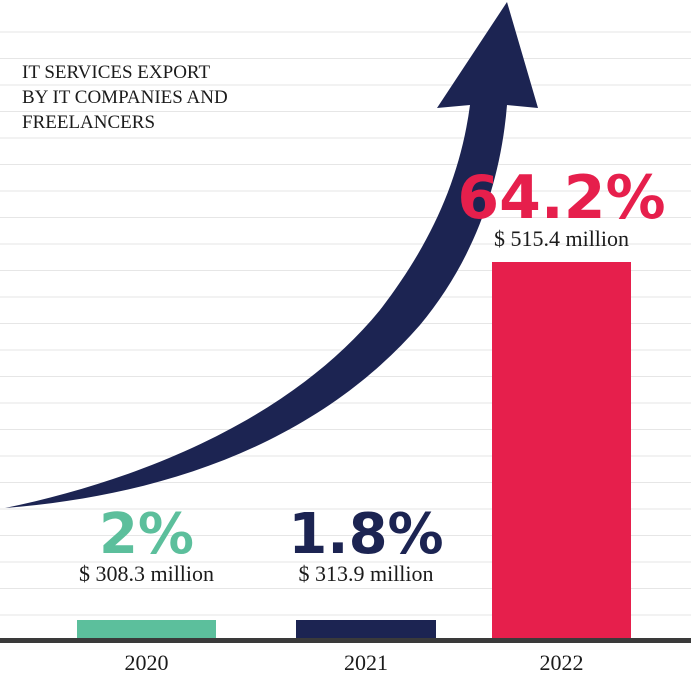 This screenshot has width=691, height=682. I want to click on title-line-1: IT SERVICES EXPORT, so click(116, 72).